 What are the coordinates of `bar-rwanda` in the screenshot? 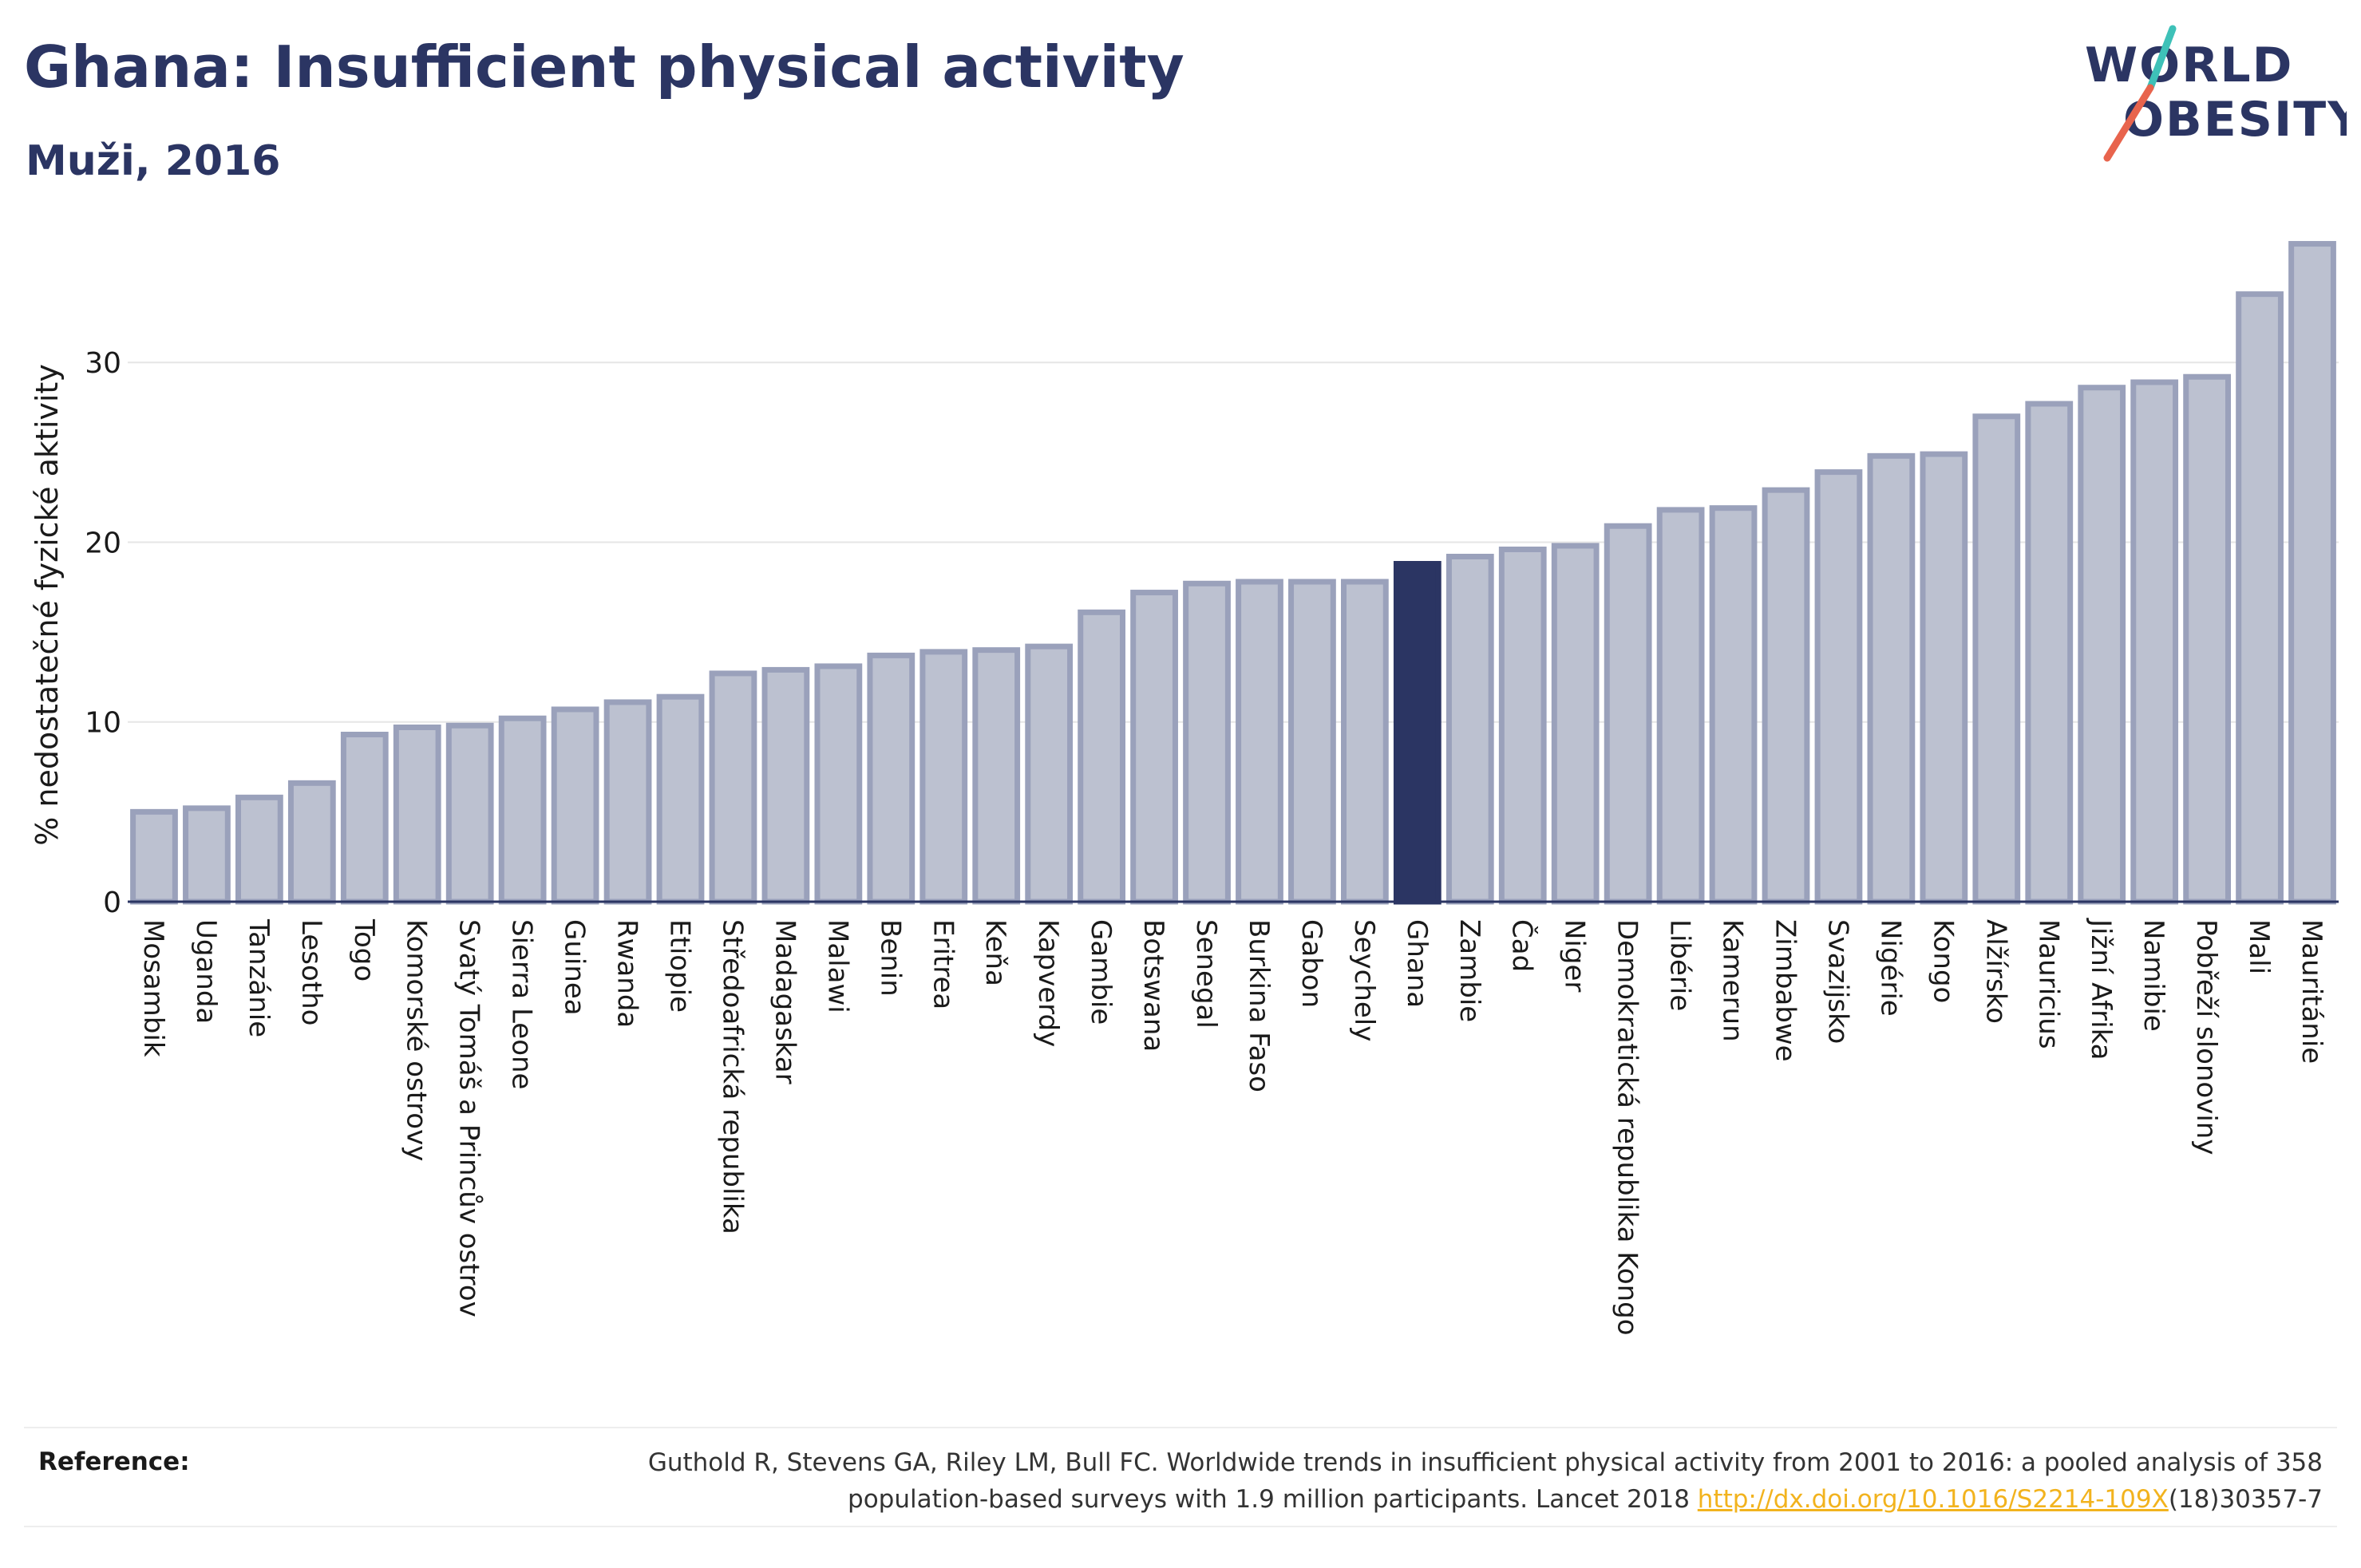 It's located at (627, 802).